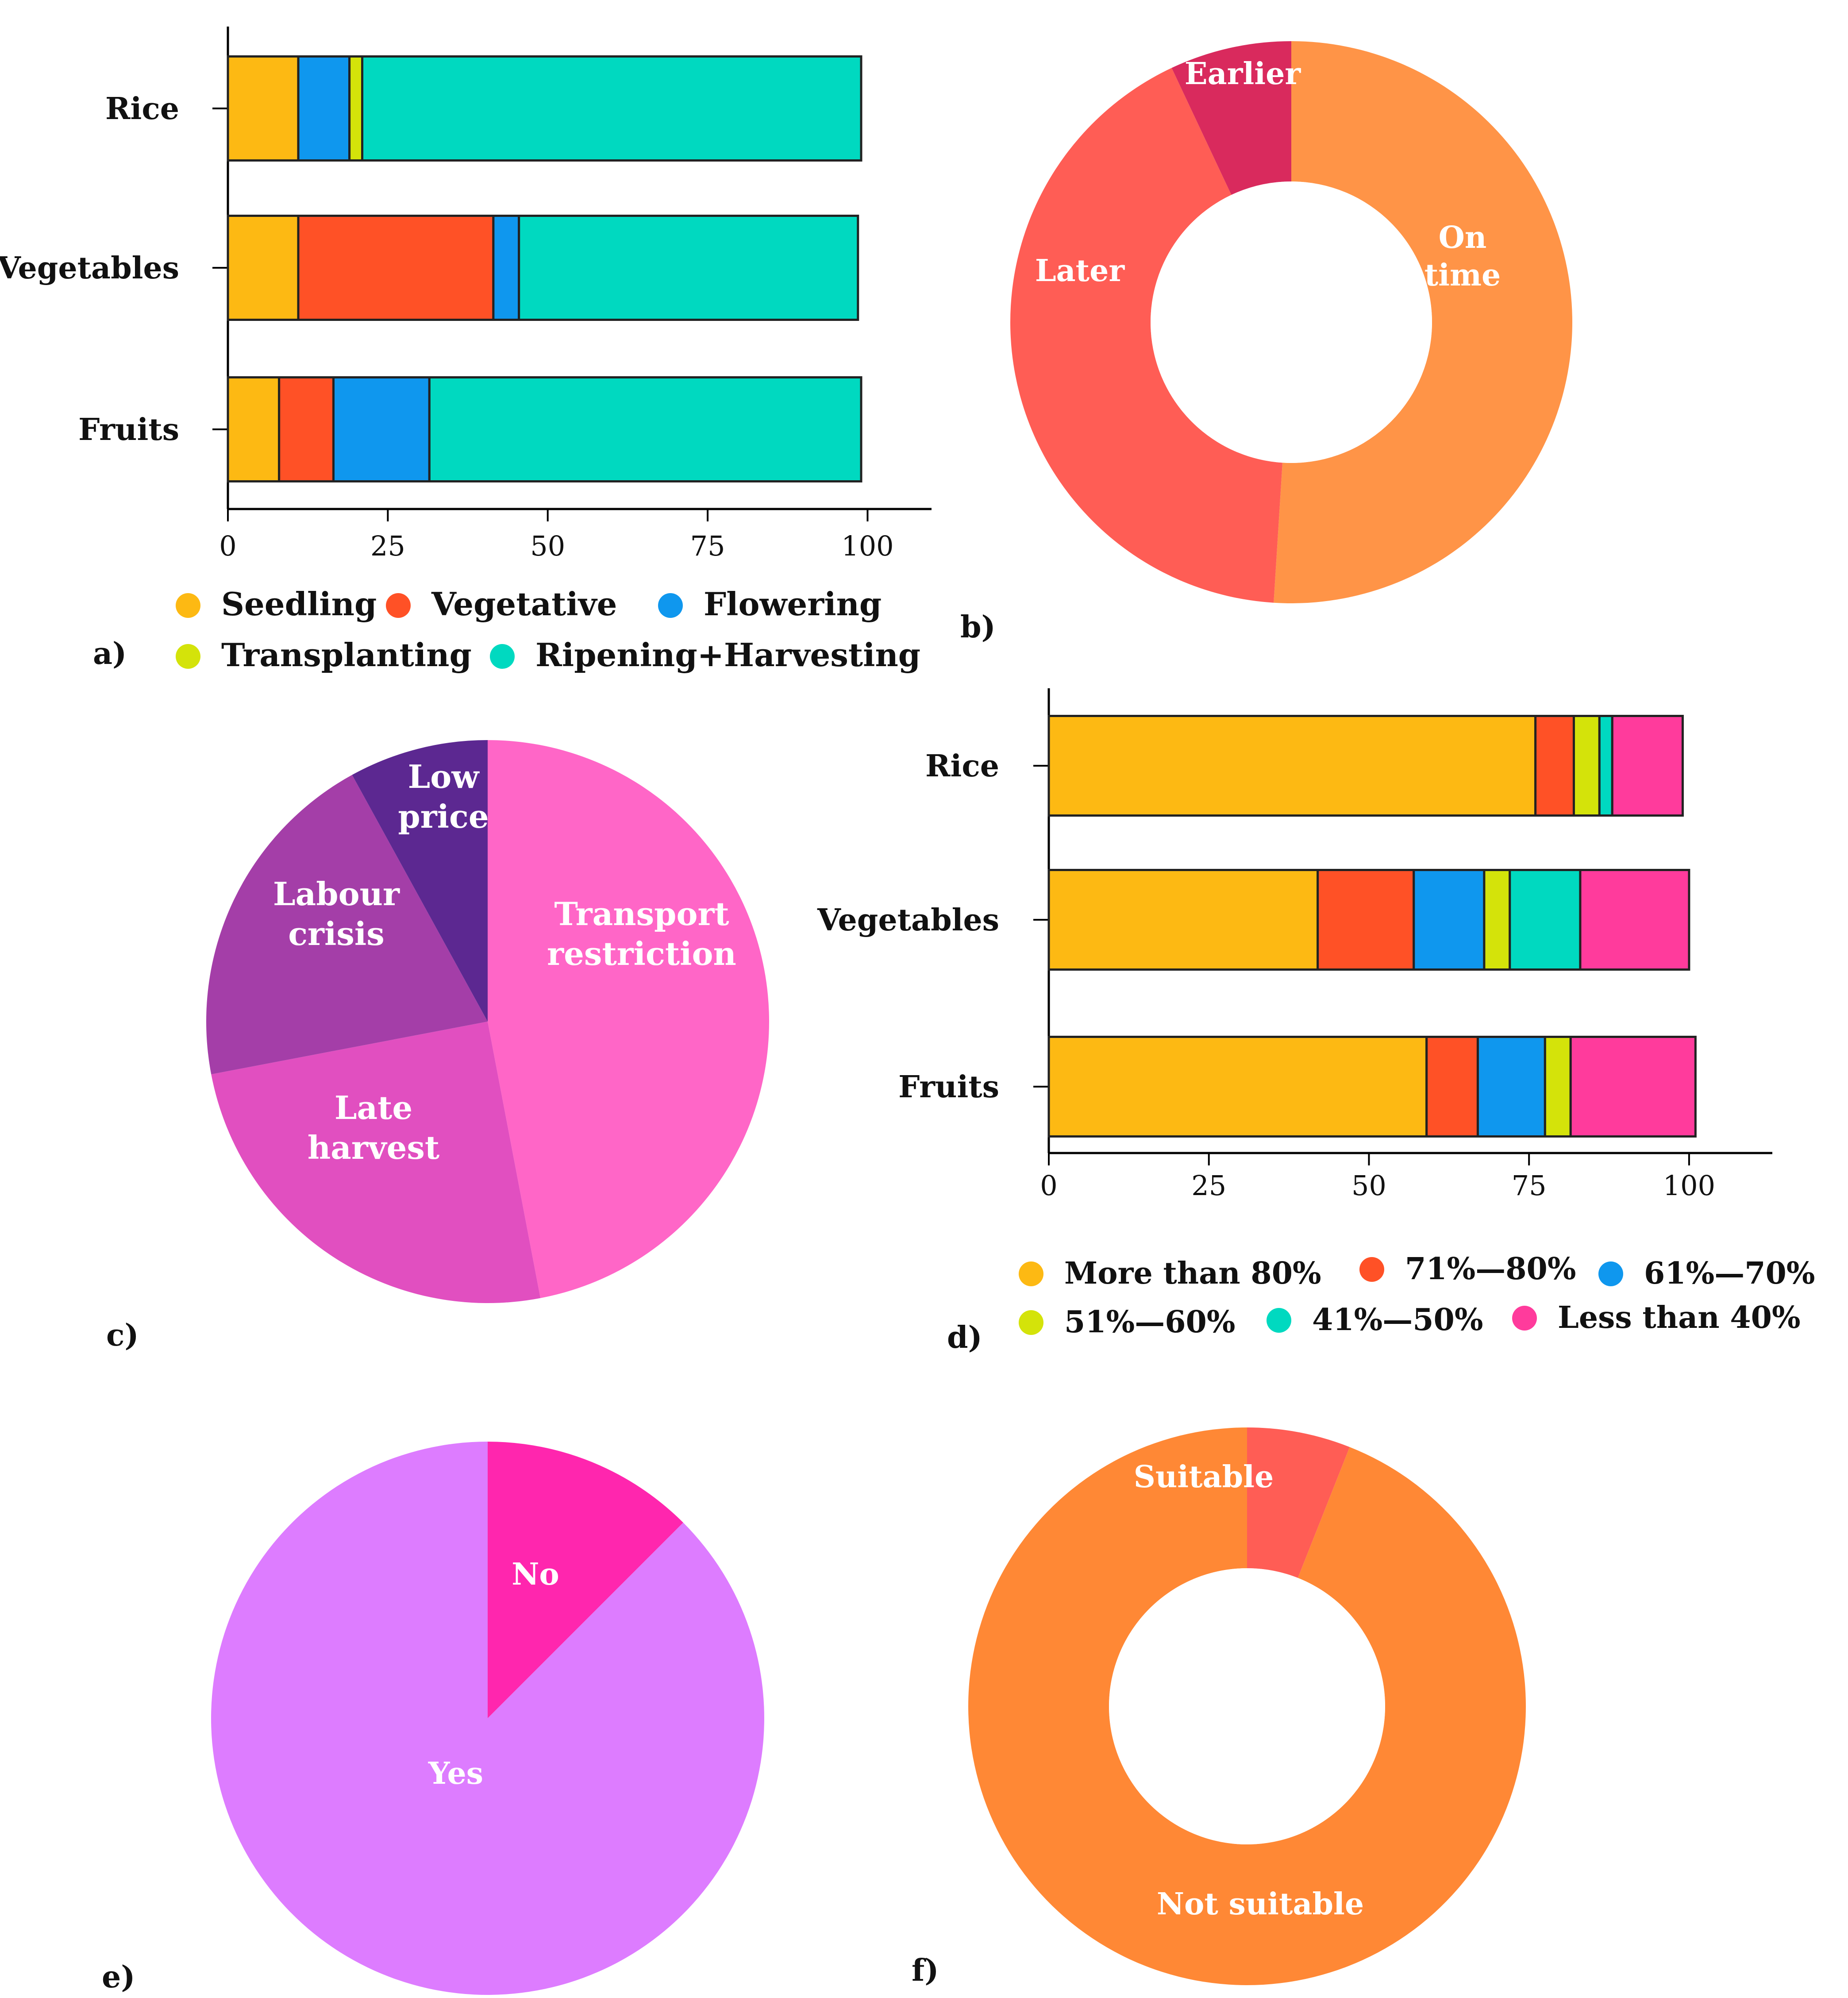  Describe the element at coordinates (671, 605) in the screenshot. I see `legend-marker-flowering` at that location.